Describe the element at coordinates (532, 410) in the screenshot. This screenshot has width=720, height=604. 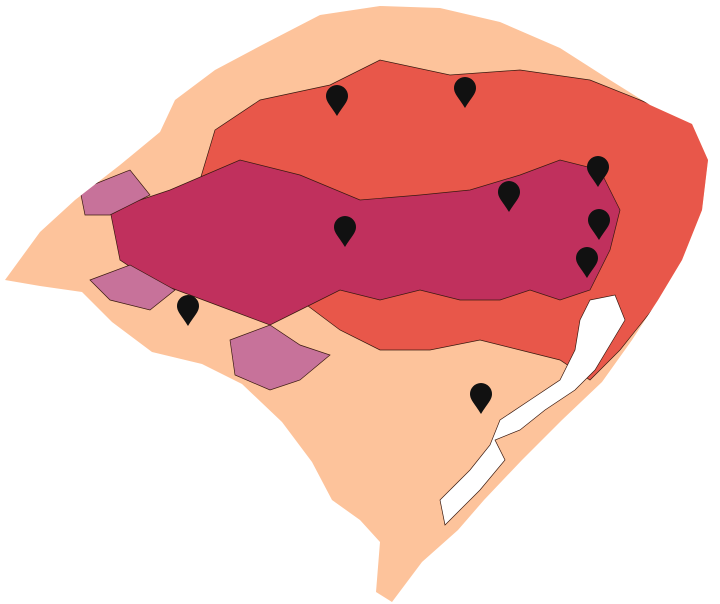
I see `lagoon` at that location.